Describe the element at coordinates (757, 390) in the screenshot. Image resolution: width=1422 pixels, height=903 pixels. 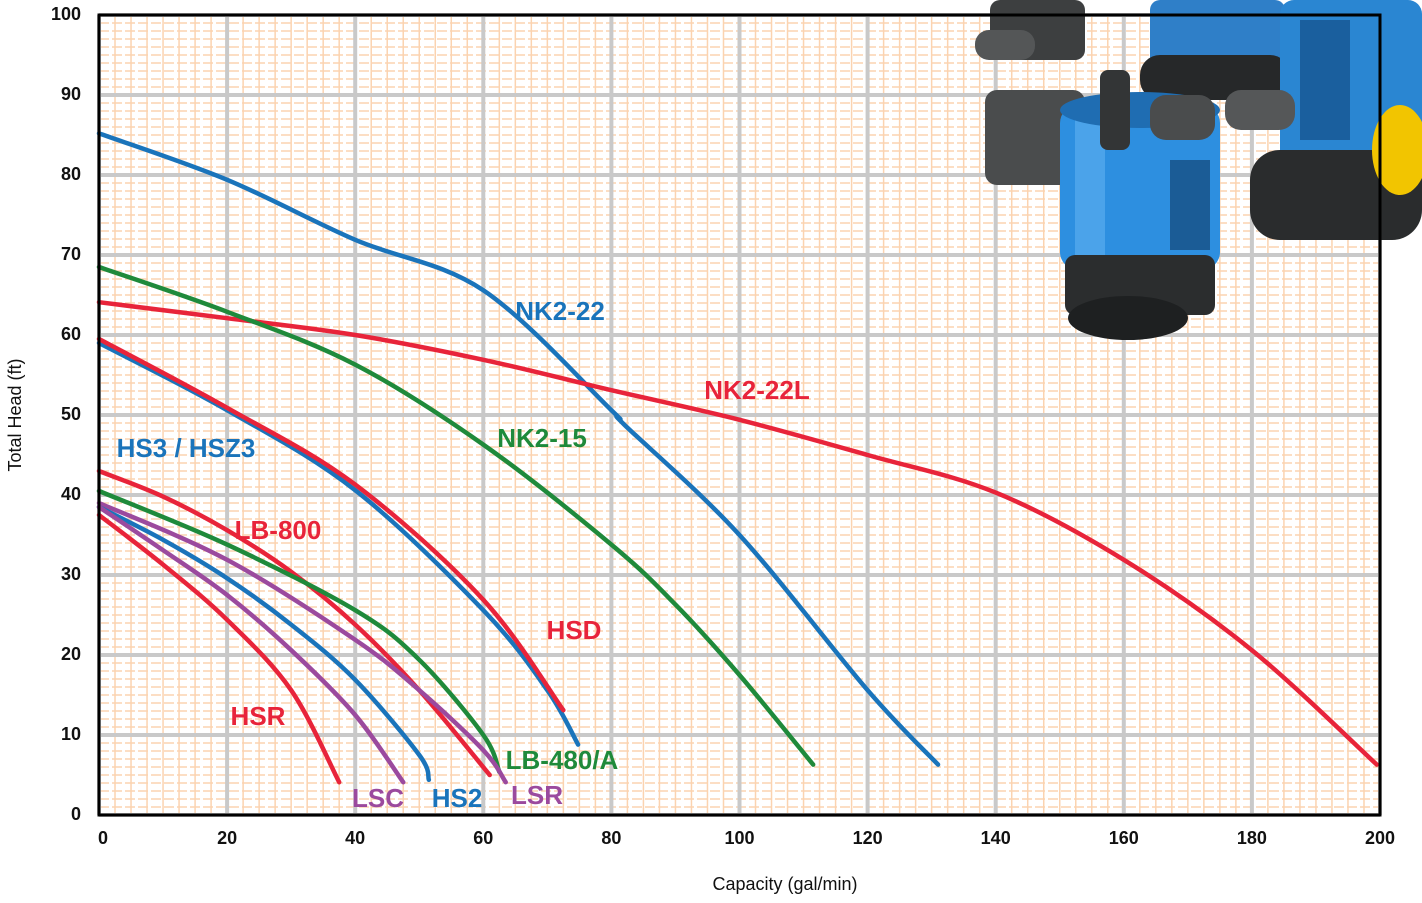
I see `curve-label: NK2-22L` at that location.